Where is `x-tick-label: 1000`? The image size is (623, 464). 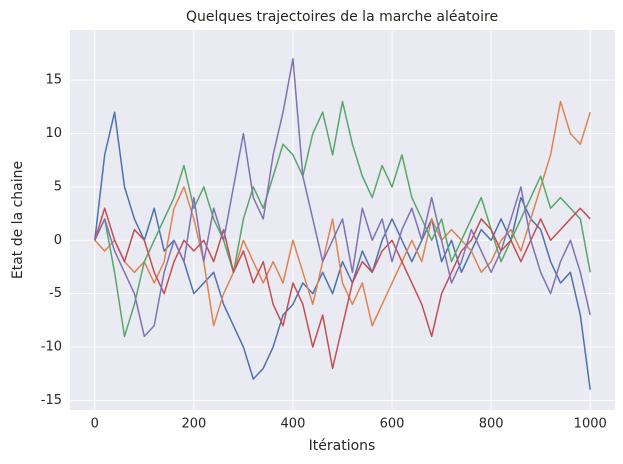 x-tick-label: 1000 is located at coordinates (590, 424).